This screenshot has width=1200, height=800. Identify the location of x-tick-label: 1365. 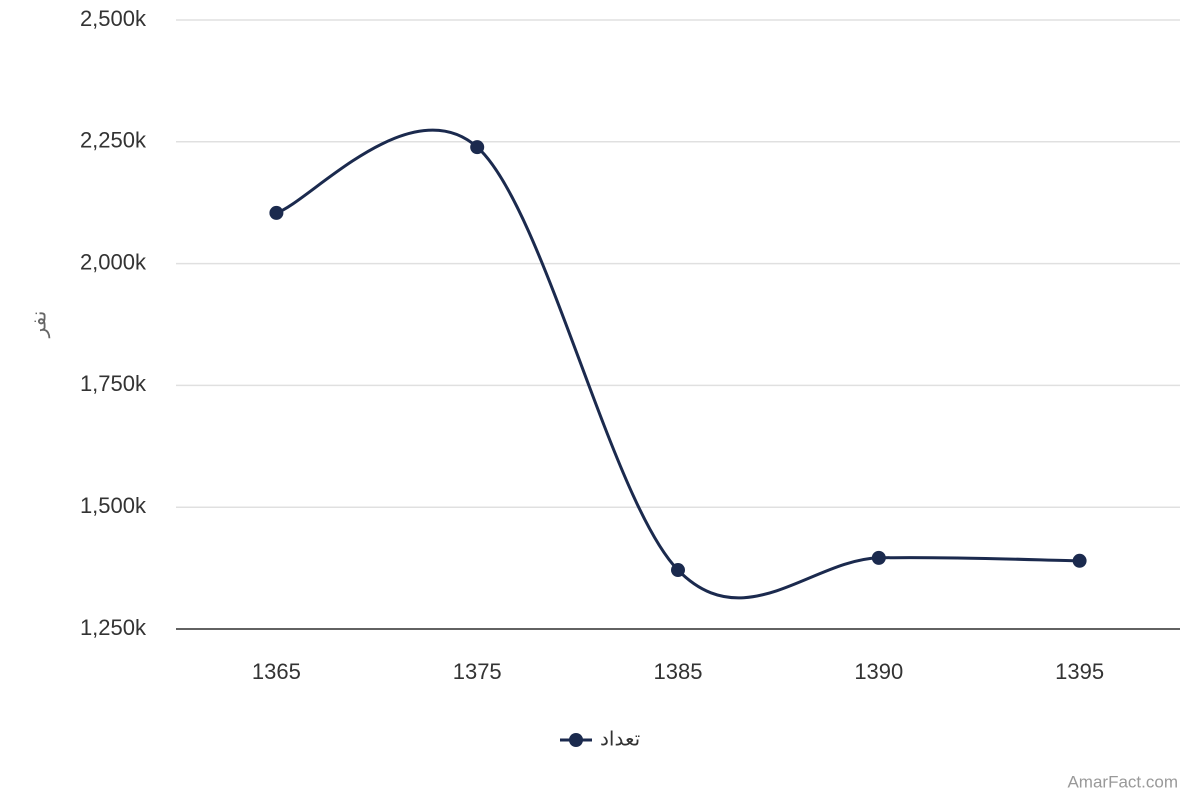
(276, 671).